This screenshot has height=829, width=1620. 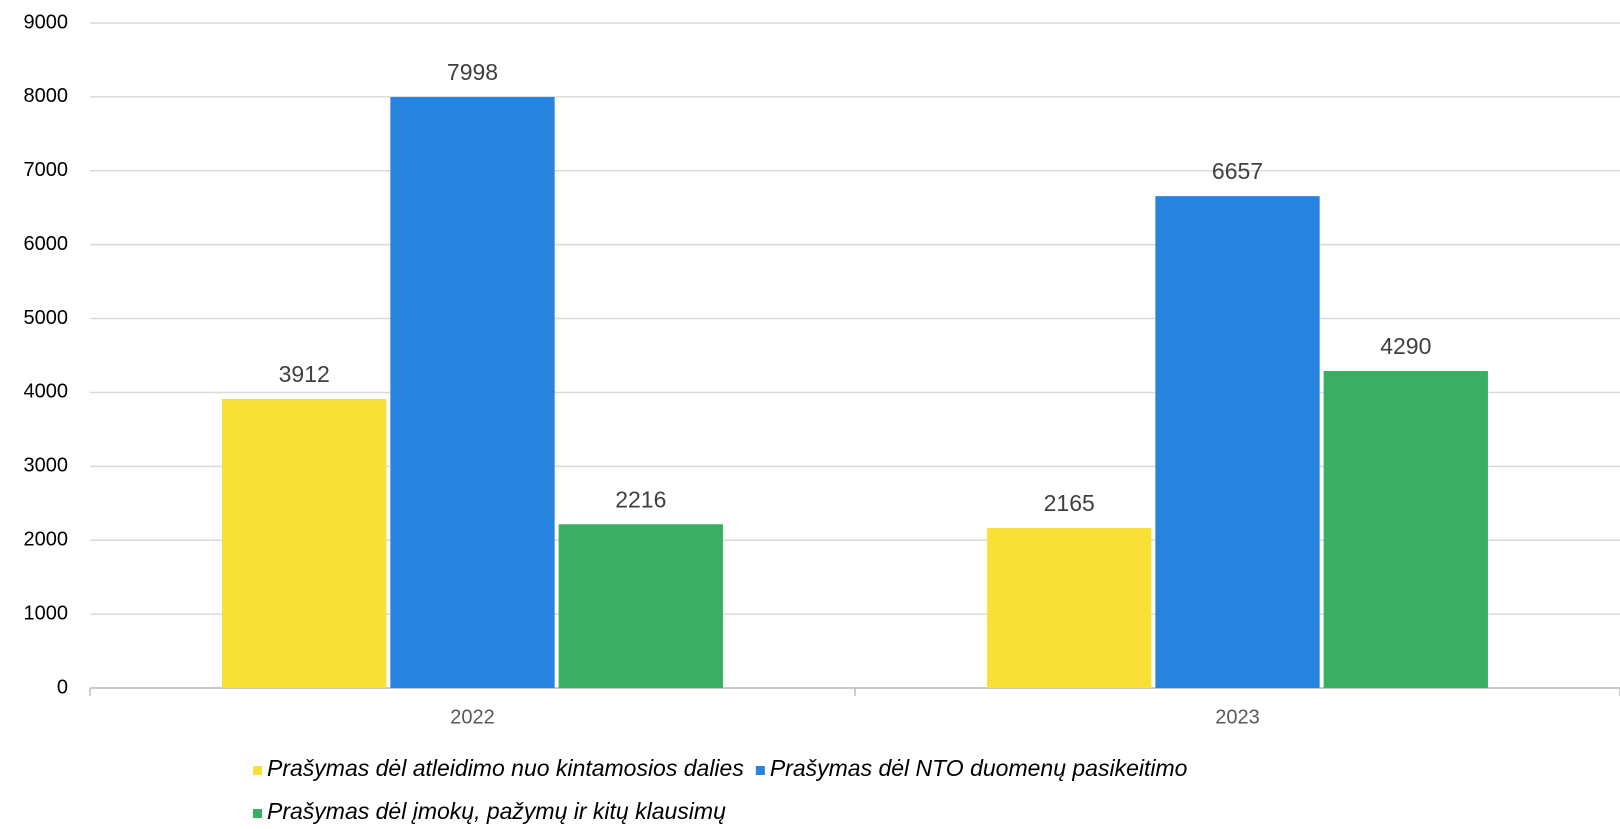 What do you see at coordinates (46, 170) in the screenshot?
I see `y-tick-label: 7000` at bounding box center [46, 170].